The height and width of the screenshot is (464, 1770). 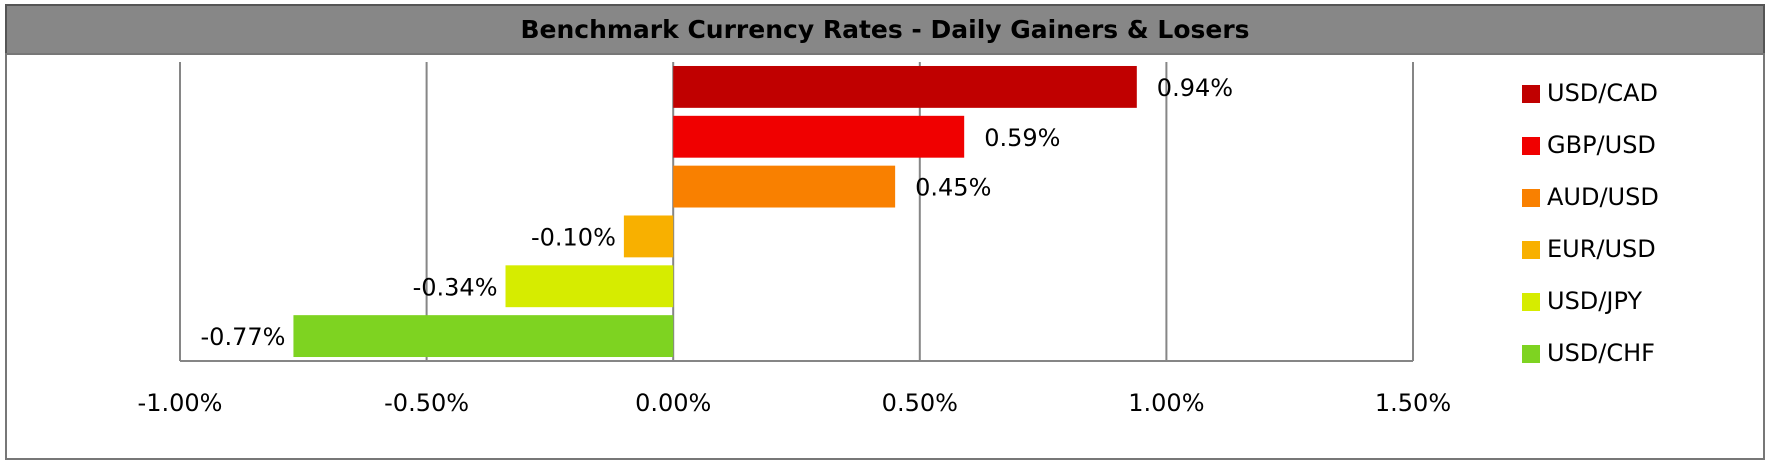 What do you see at coordinates (180, 403) in the screenshot?
I see `x-tick-label: -1.00%` at bounding box center [180, 403].